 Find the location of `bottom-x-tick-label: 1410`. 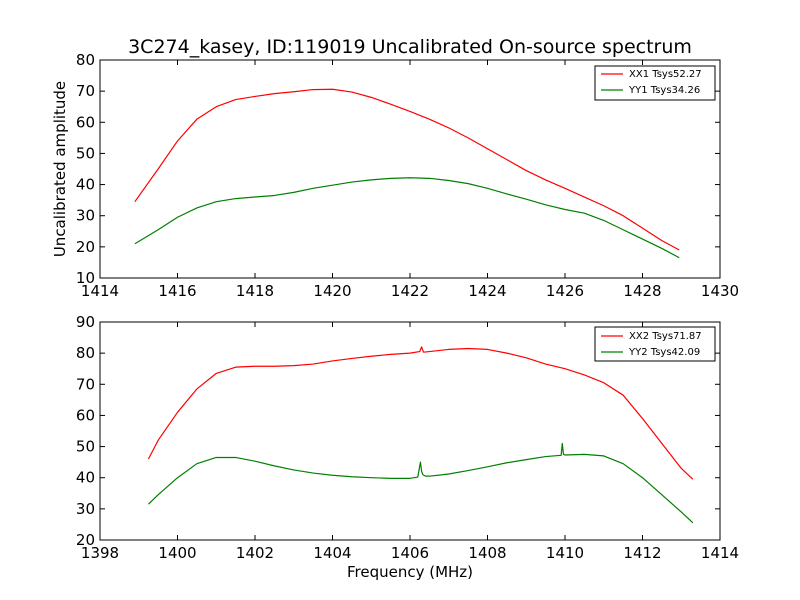

bottom-x-tick-label: 1410 is located at coordinates (565, 553).